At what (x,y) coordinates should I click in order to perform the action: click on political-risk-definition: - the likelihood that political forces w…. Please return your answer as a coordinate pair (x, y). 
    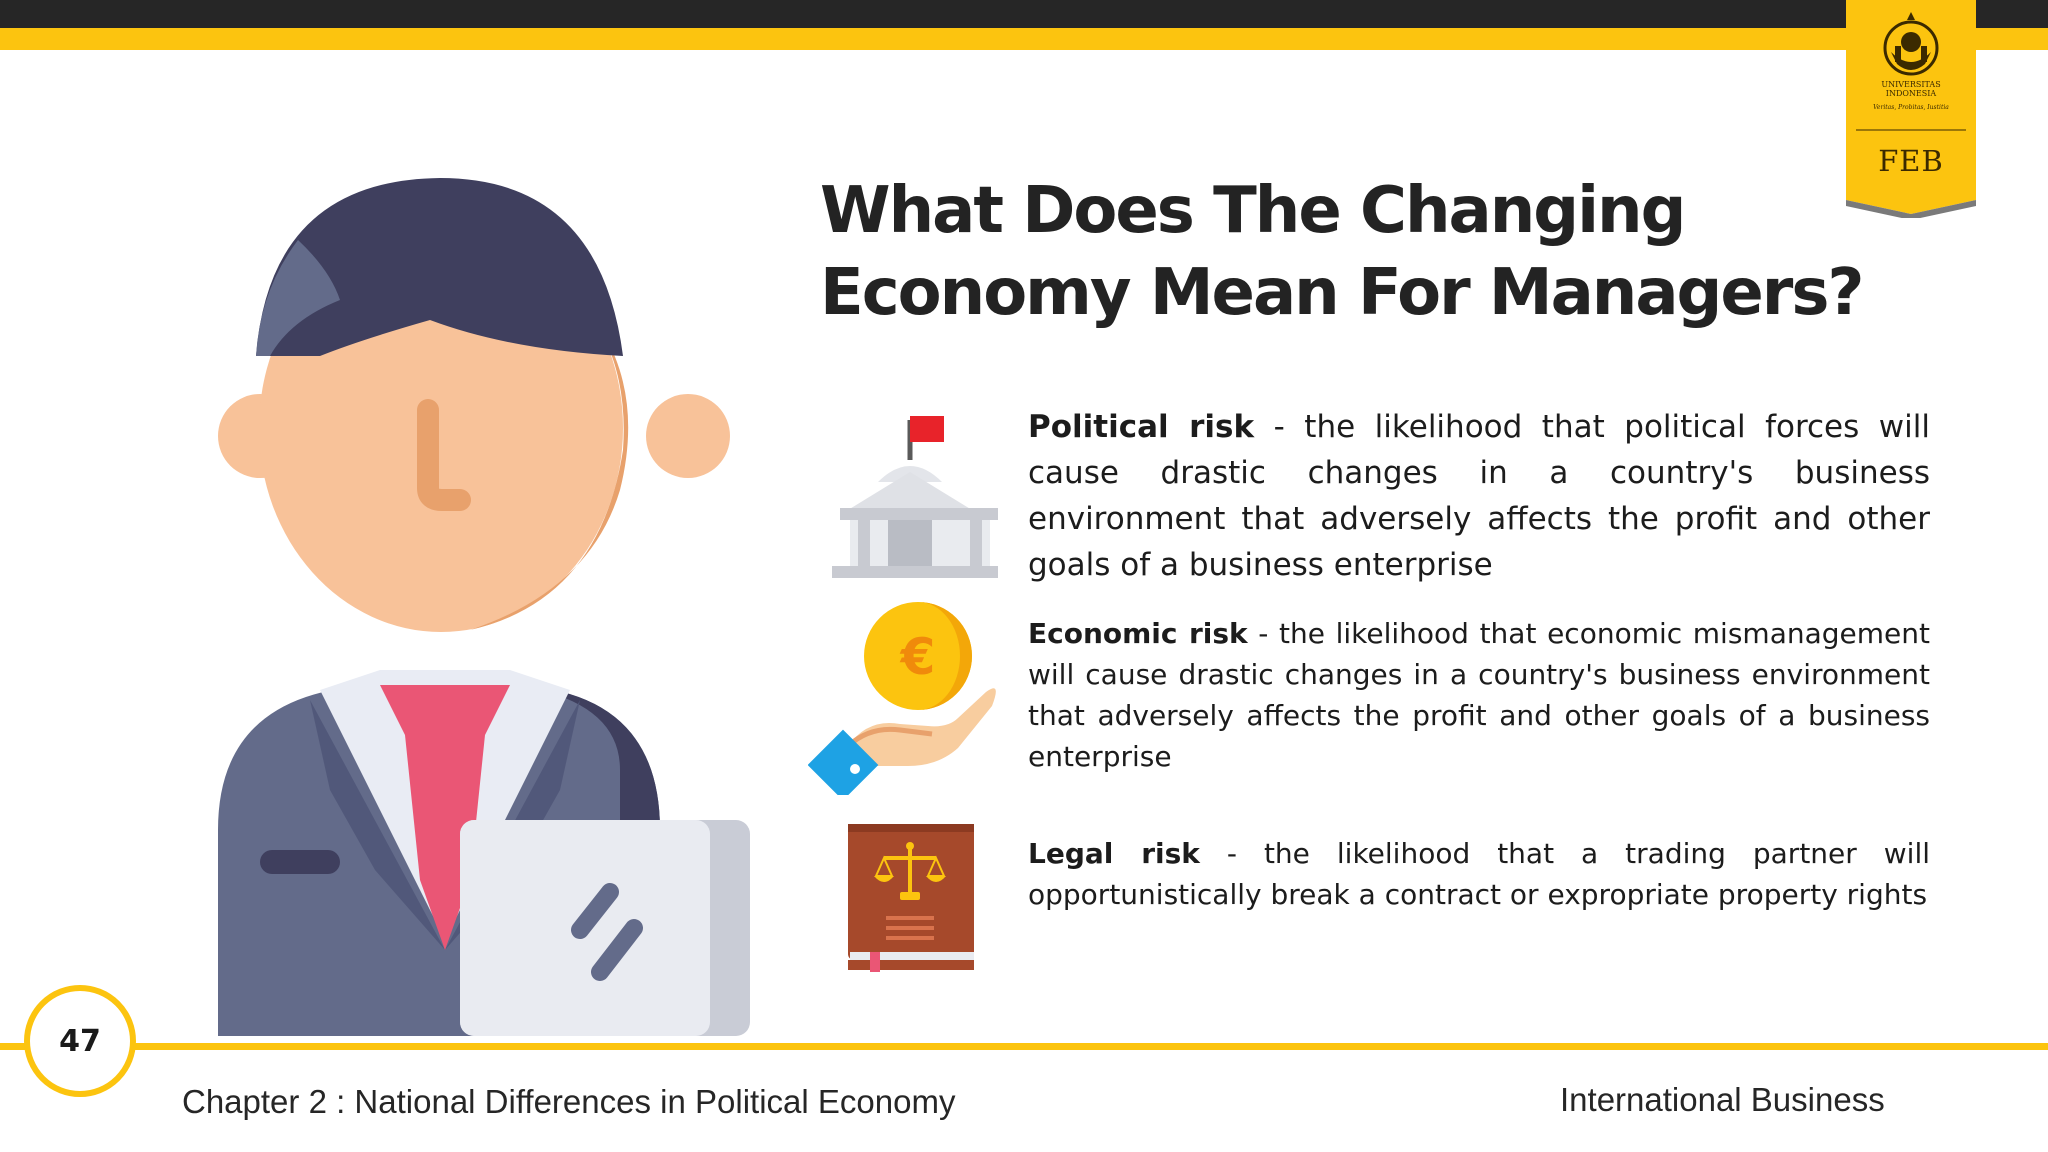
    Looking at the image, I should click on (1479, 496).